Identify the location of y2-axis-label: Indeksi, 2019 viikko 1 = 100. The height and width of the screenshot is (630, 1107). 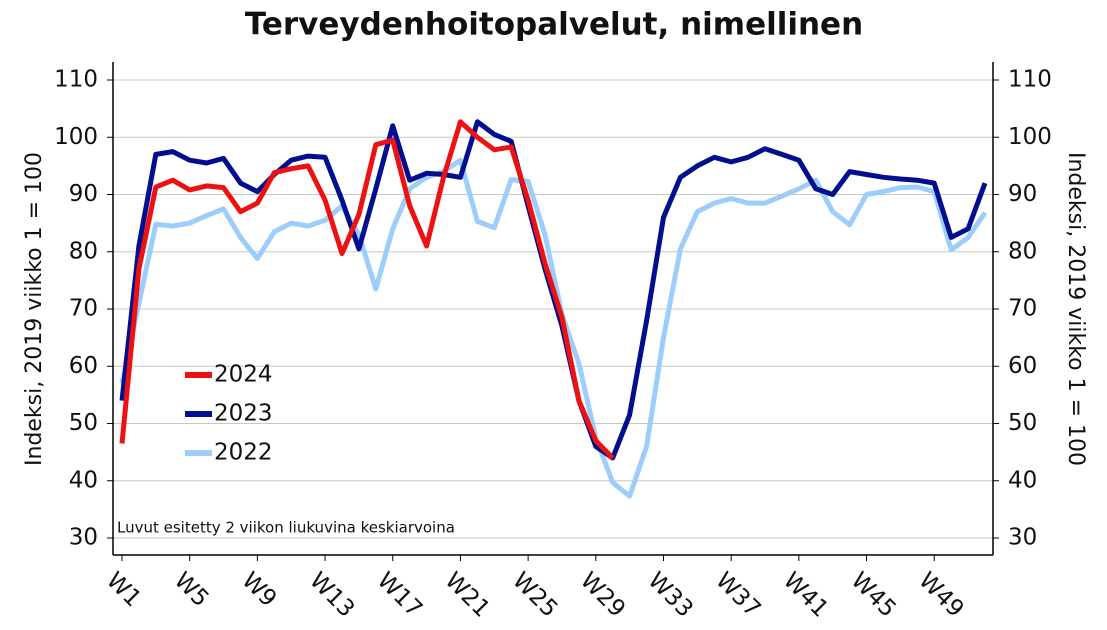
(1075, 309).